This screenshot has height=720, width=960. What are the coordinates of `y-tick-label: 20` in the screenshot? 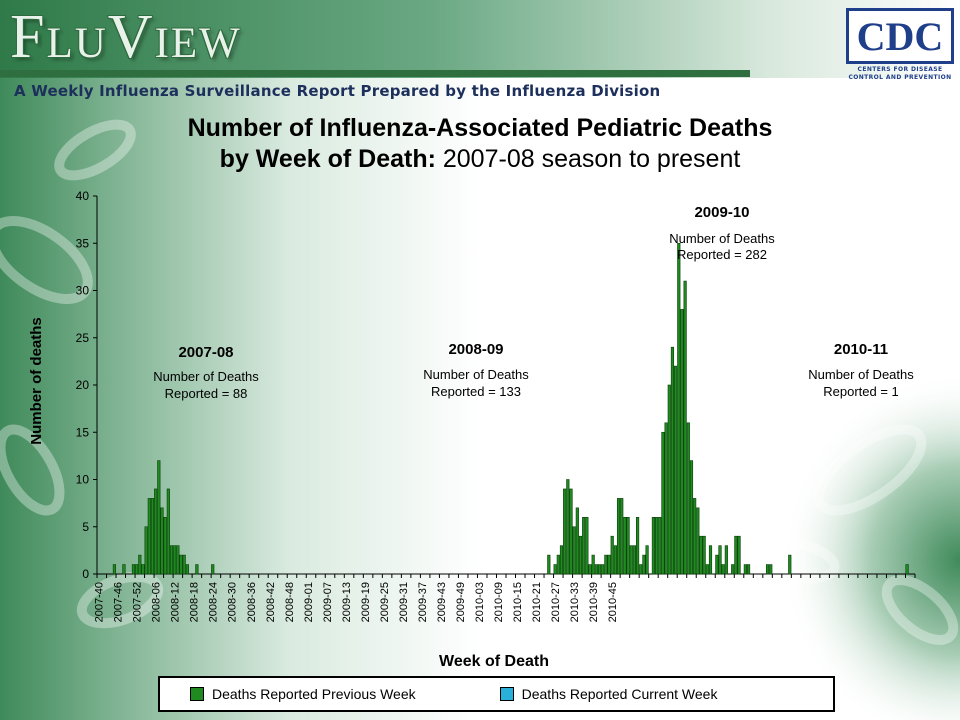 It's located at (83, 385).